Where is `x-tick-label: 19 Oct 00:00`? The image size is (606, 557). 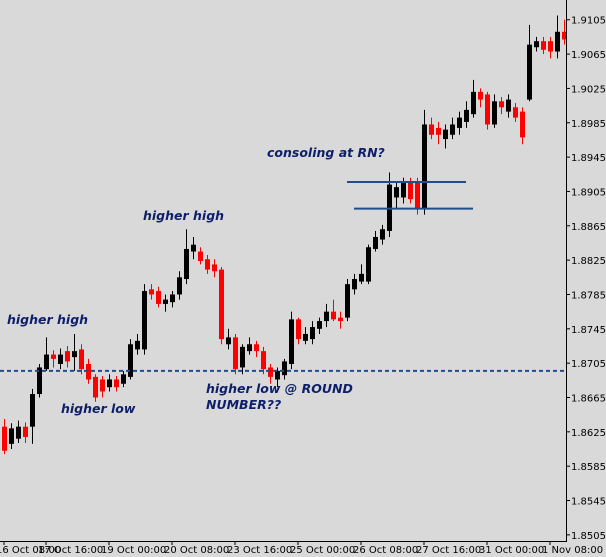 x-tick-label: 19 Oct 00:00 is located at coordinates (133, 550).